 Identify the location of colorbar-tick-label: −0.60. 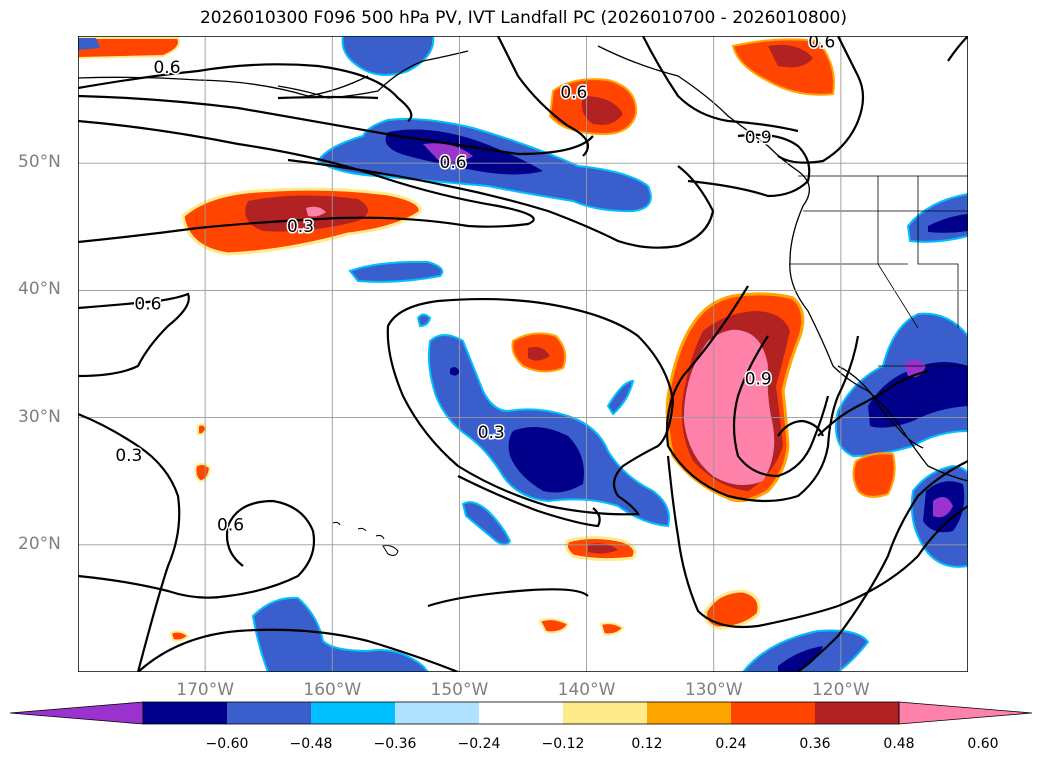
(227, 744).